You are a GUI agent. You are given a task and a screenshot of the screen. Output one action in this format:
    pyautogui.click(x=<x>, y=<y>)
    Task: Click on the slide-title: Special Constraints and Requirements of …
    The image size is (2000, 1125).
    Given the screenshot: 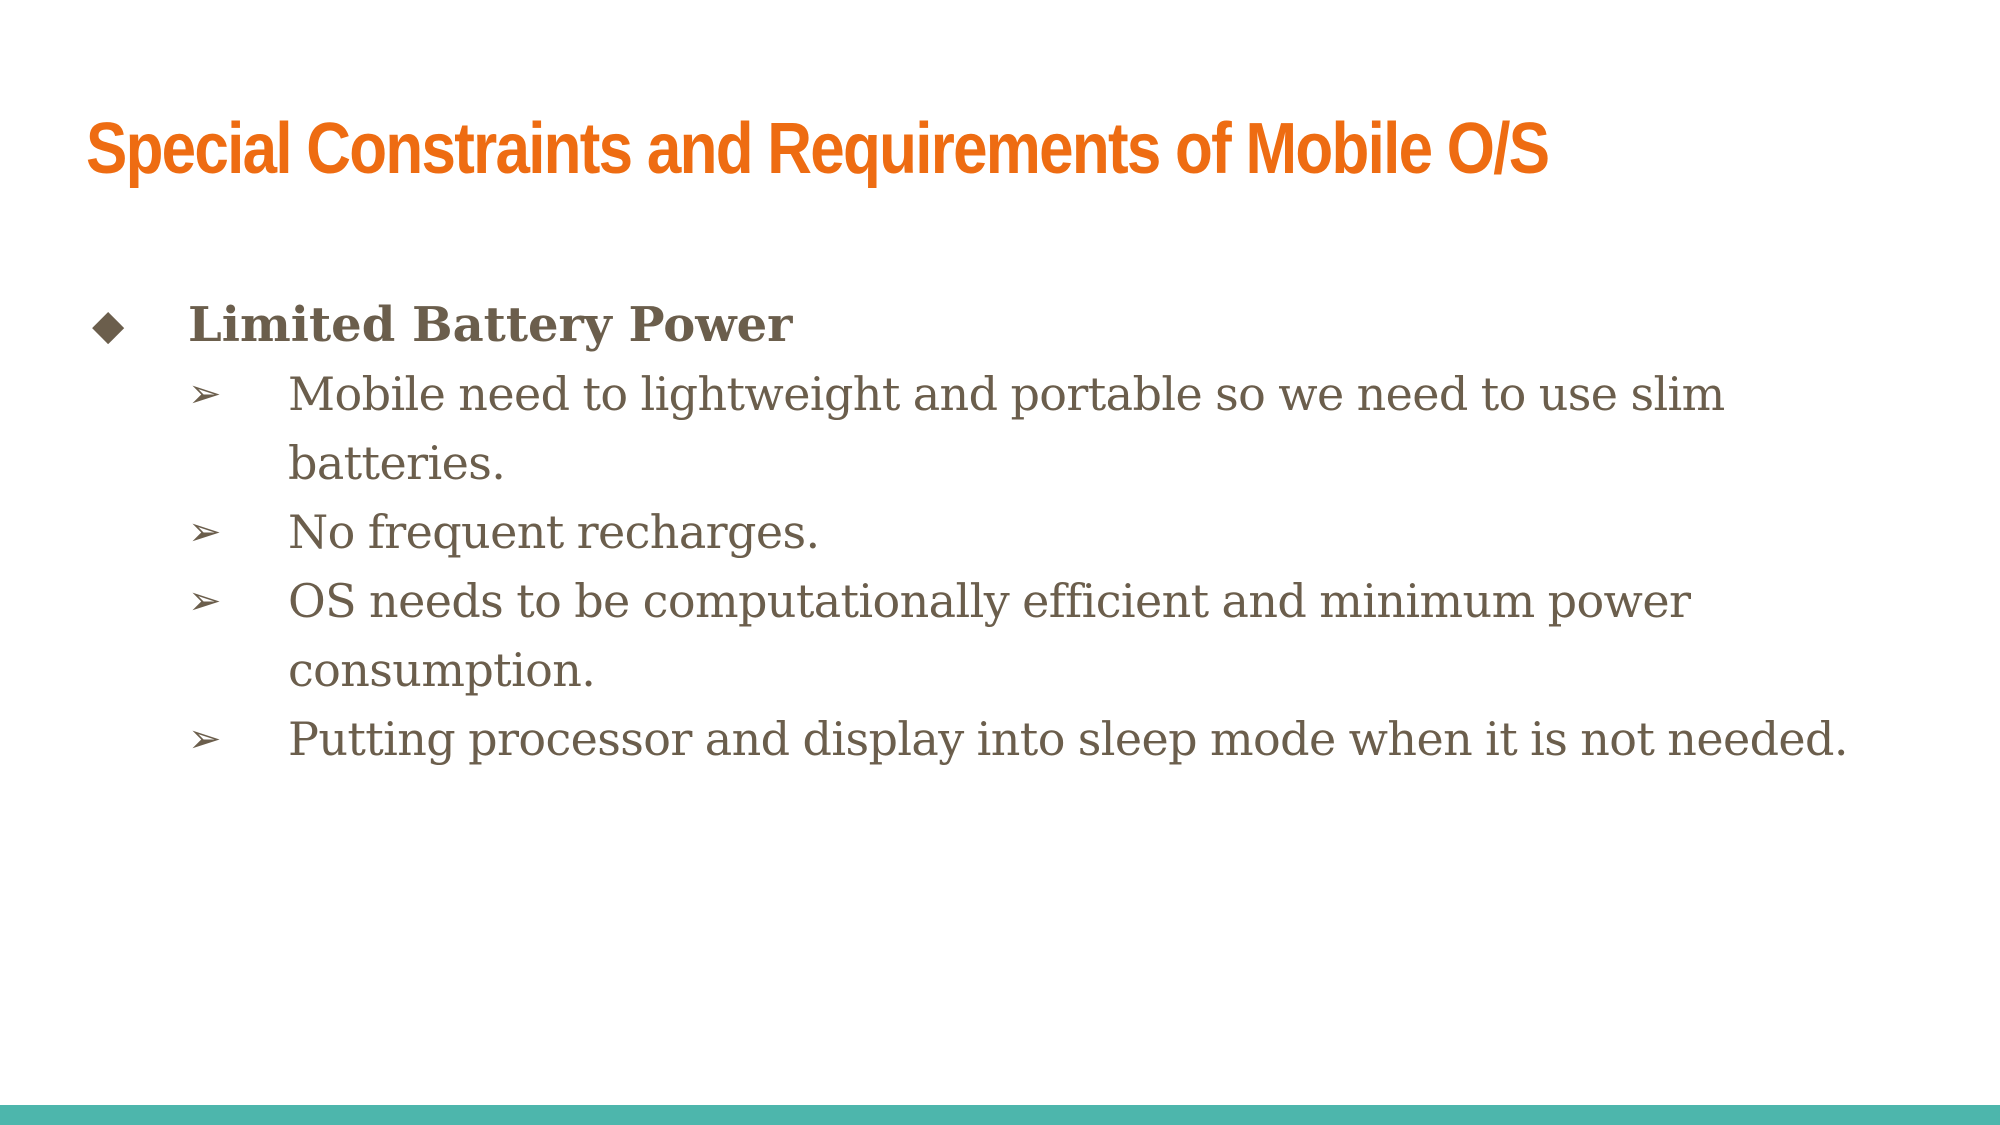 What is the action you would take?
    pyautogui.click(x=818, y=149)
    